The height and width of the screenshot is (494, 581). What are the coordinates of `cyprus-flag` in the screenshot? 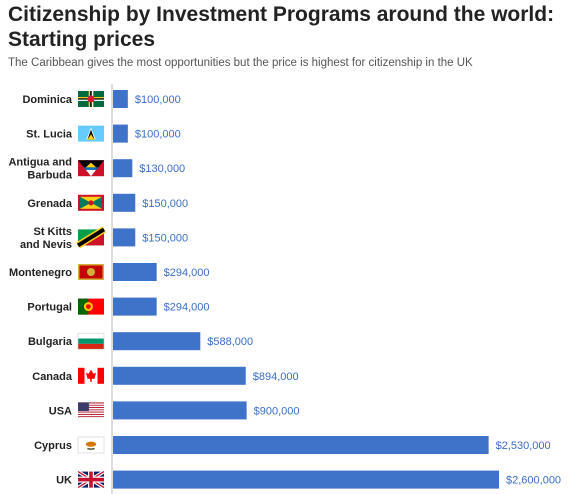 It's located at (91, 445).